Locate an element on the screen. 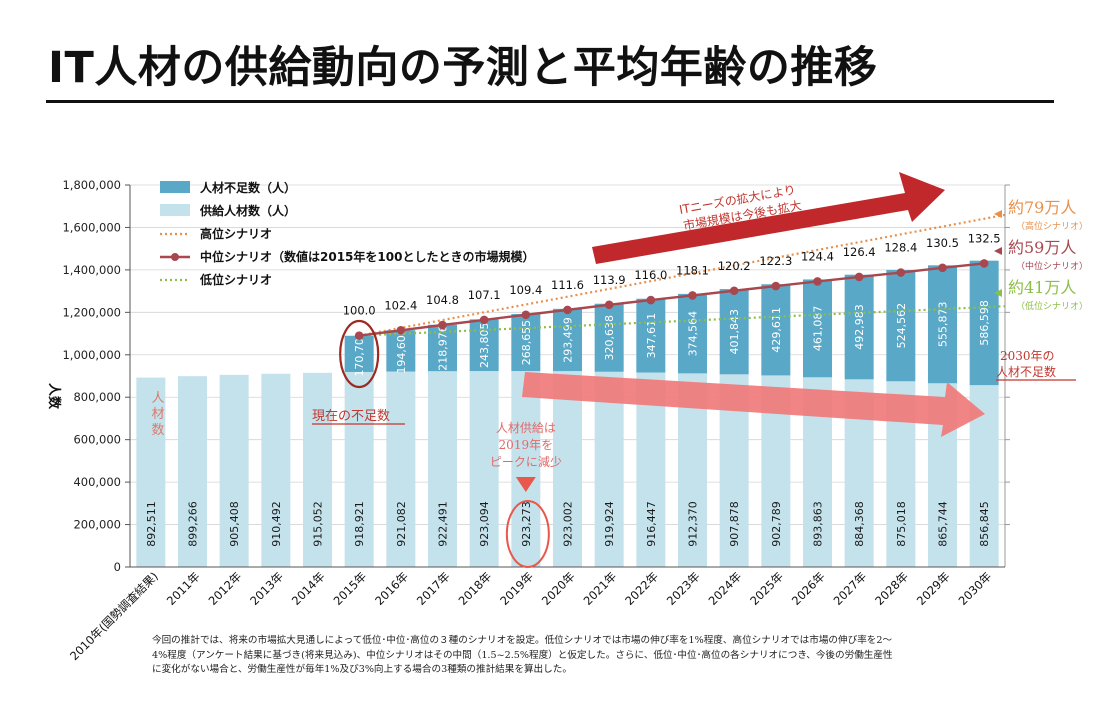 The width and height of the screenshot is (1120, 714). supply-value-label: 875,018 is located at coordinates (901, 524).